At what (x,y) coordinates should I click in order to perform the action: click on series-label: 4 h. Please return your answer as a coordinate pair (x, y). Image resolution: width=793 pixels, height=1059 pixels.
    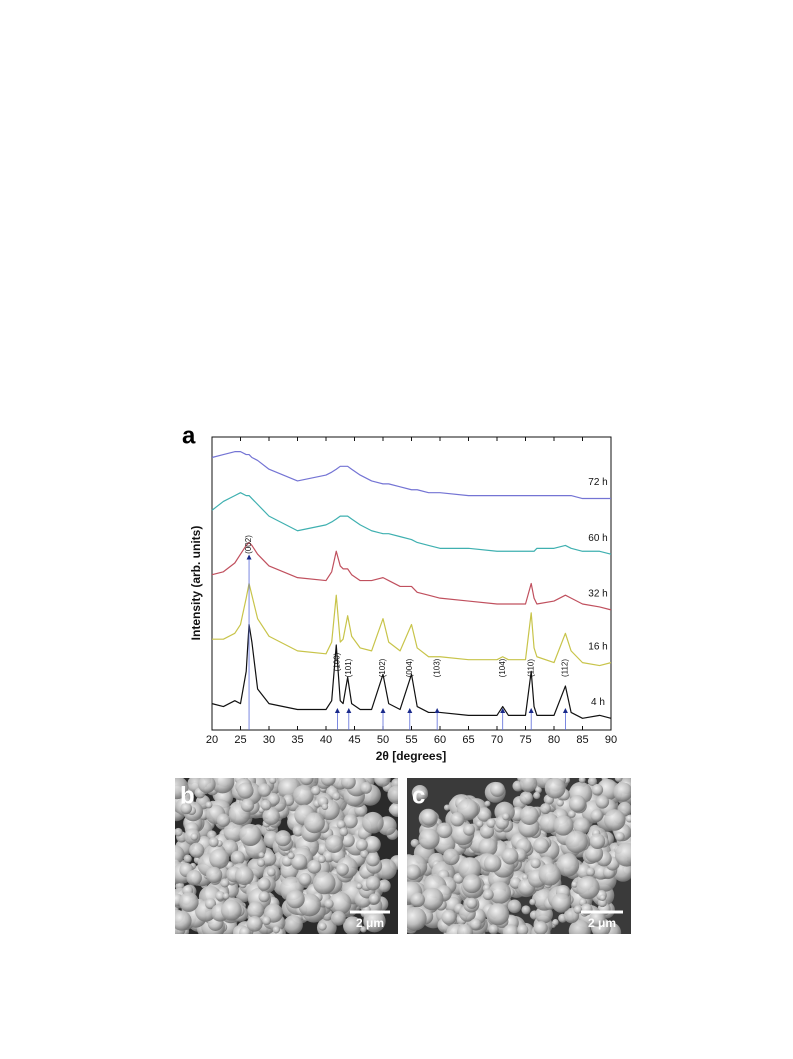
    Looking at the image, I should click on (598, 702).